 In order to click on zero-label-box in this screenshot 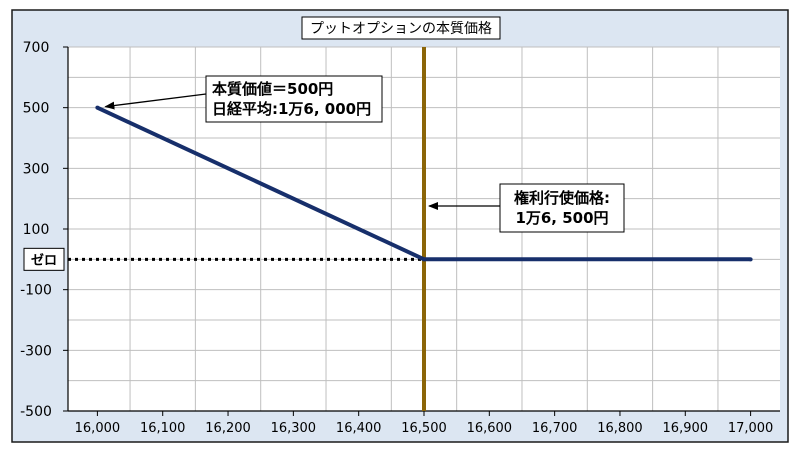, I will do `click(44, 259)`.